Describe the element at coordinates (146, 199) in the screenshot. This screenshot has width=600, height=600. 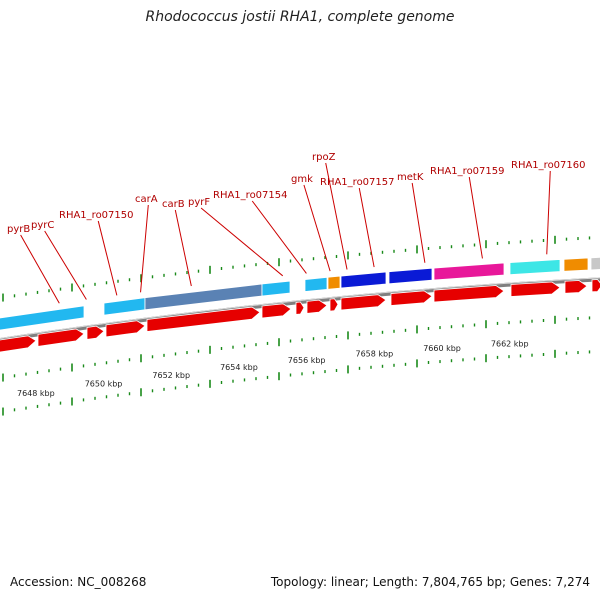
I see `gene-label-cara: carA` at that location.